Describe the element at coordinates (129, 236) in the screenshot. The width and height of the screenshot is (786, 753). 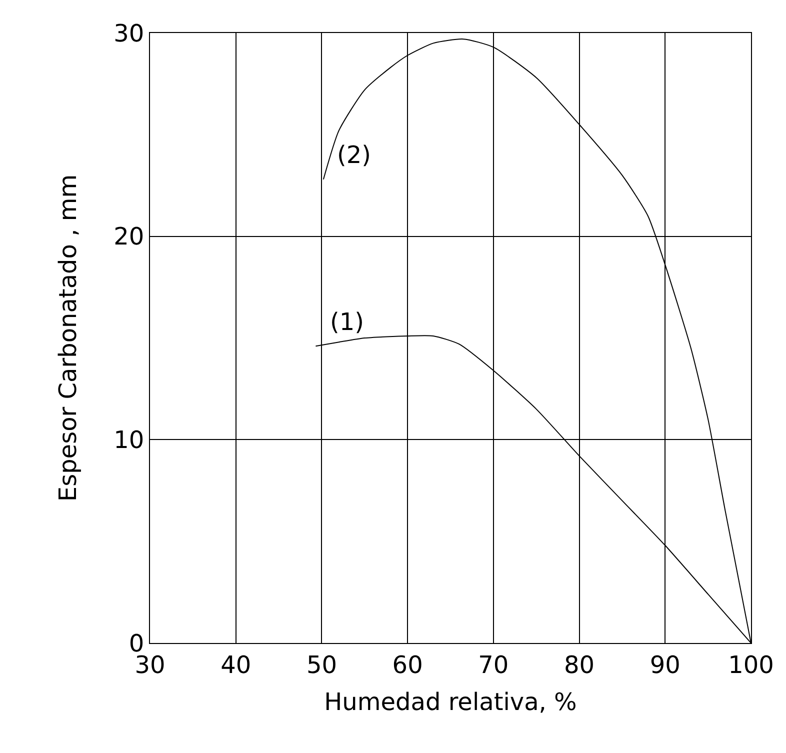
I see `y-tick-label: 20` at that location.